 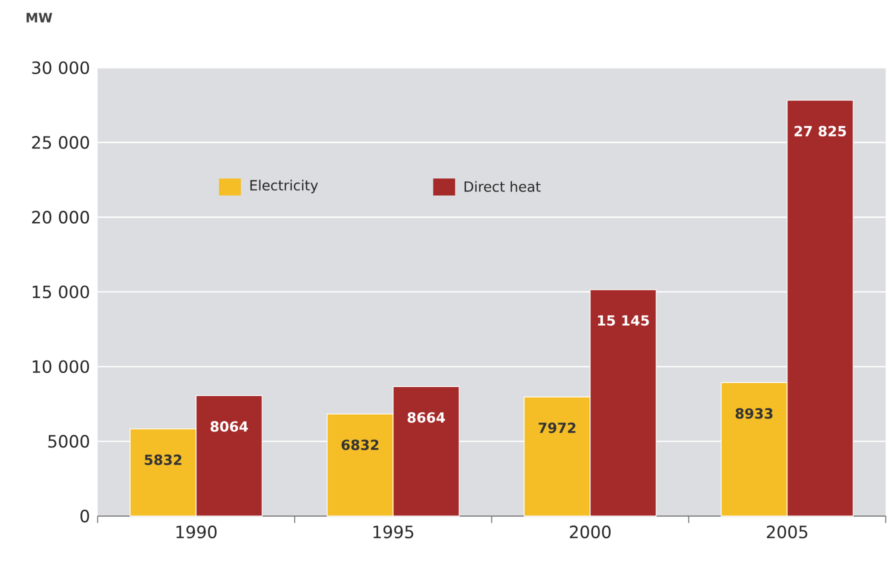 I want to click on data-label: 8664, so click(x=426, y=417).